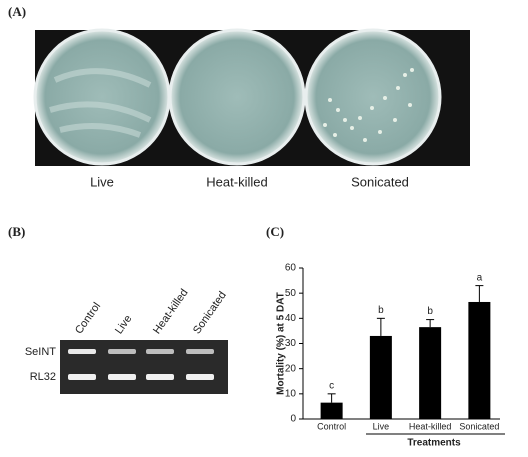 This screenshot has width=528, height=457. Describe the element at coordinates (16, 231) in the screenshot. I see `panel-label: (B)` at that location.